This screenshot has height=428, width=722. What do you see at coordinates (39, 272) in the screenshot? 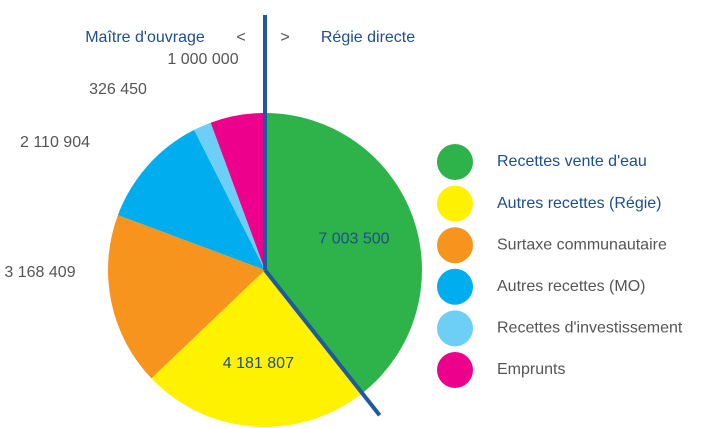
I see `data-label: 3 168 409` at bounding box center [39, 272].